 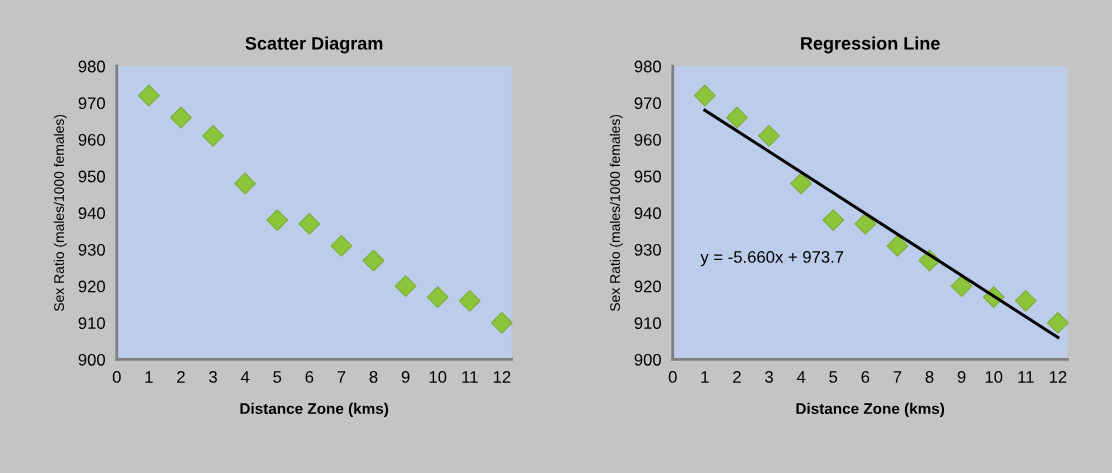 I want to click on chart-title: Regression Line, so click(x=870, y=45).